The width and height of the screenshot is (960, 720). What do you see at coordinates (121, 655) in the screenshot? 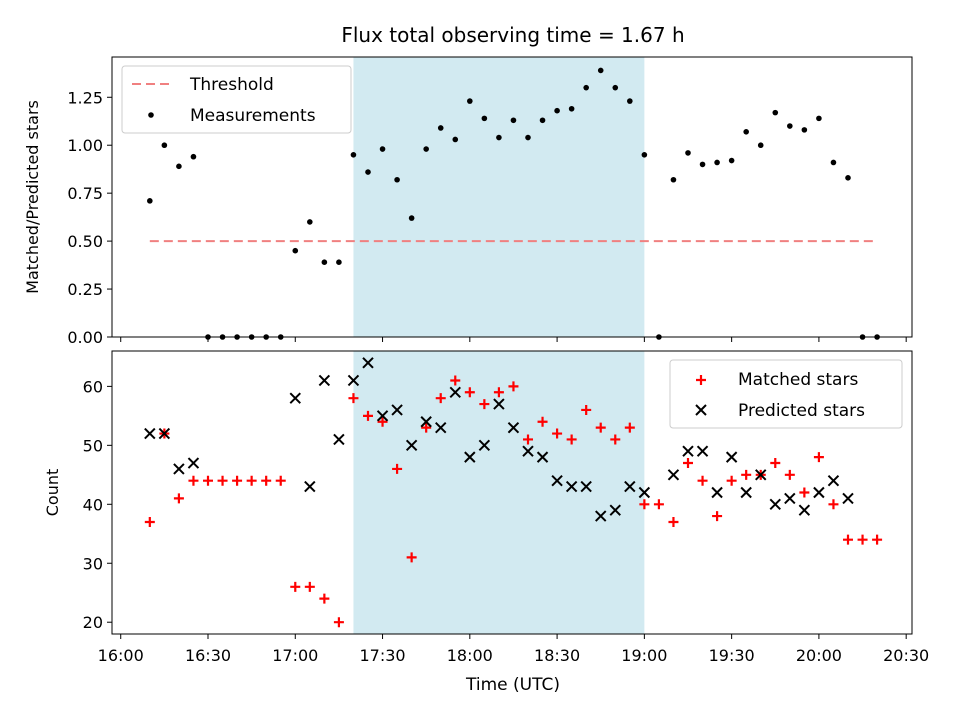
I see `x-tick-label: 16:00` at bounding box center [121, 655].